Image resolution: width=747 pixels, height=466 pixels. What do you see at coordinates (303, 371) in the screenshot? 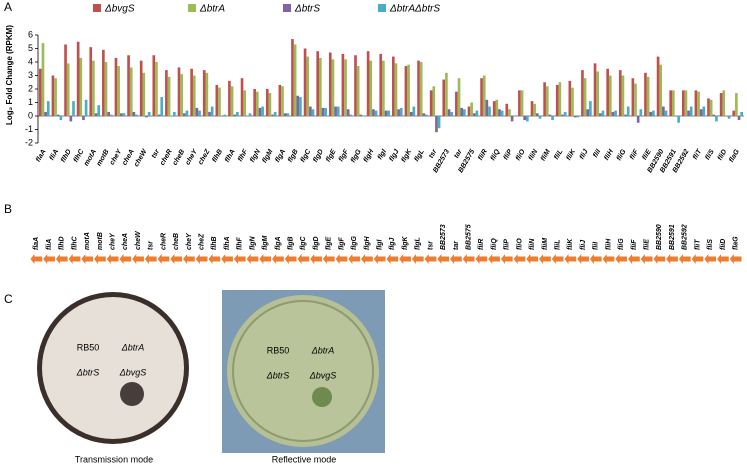
I see `plate-inner` at bounding box center [303, 371].